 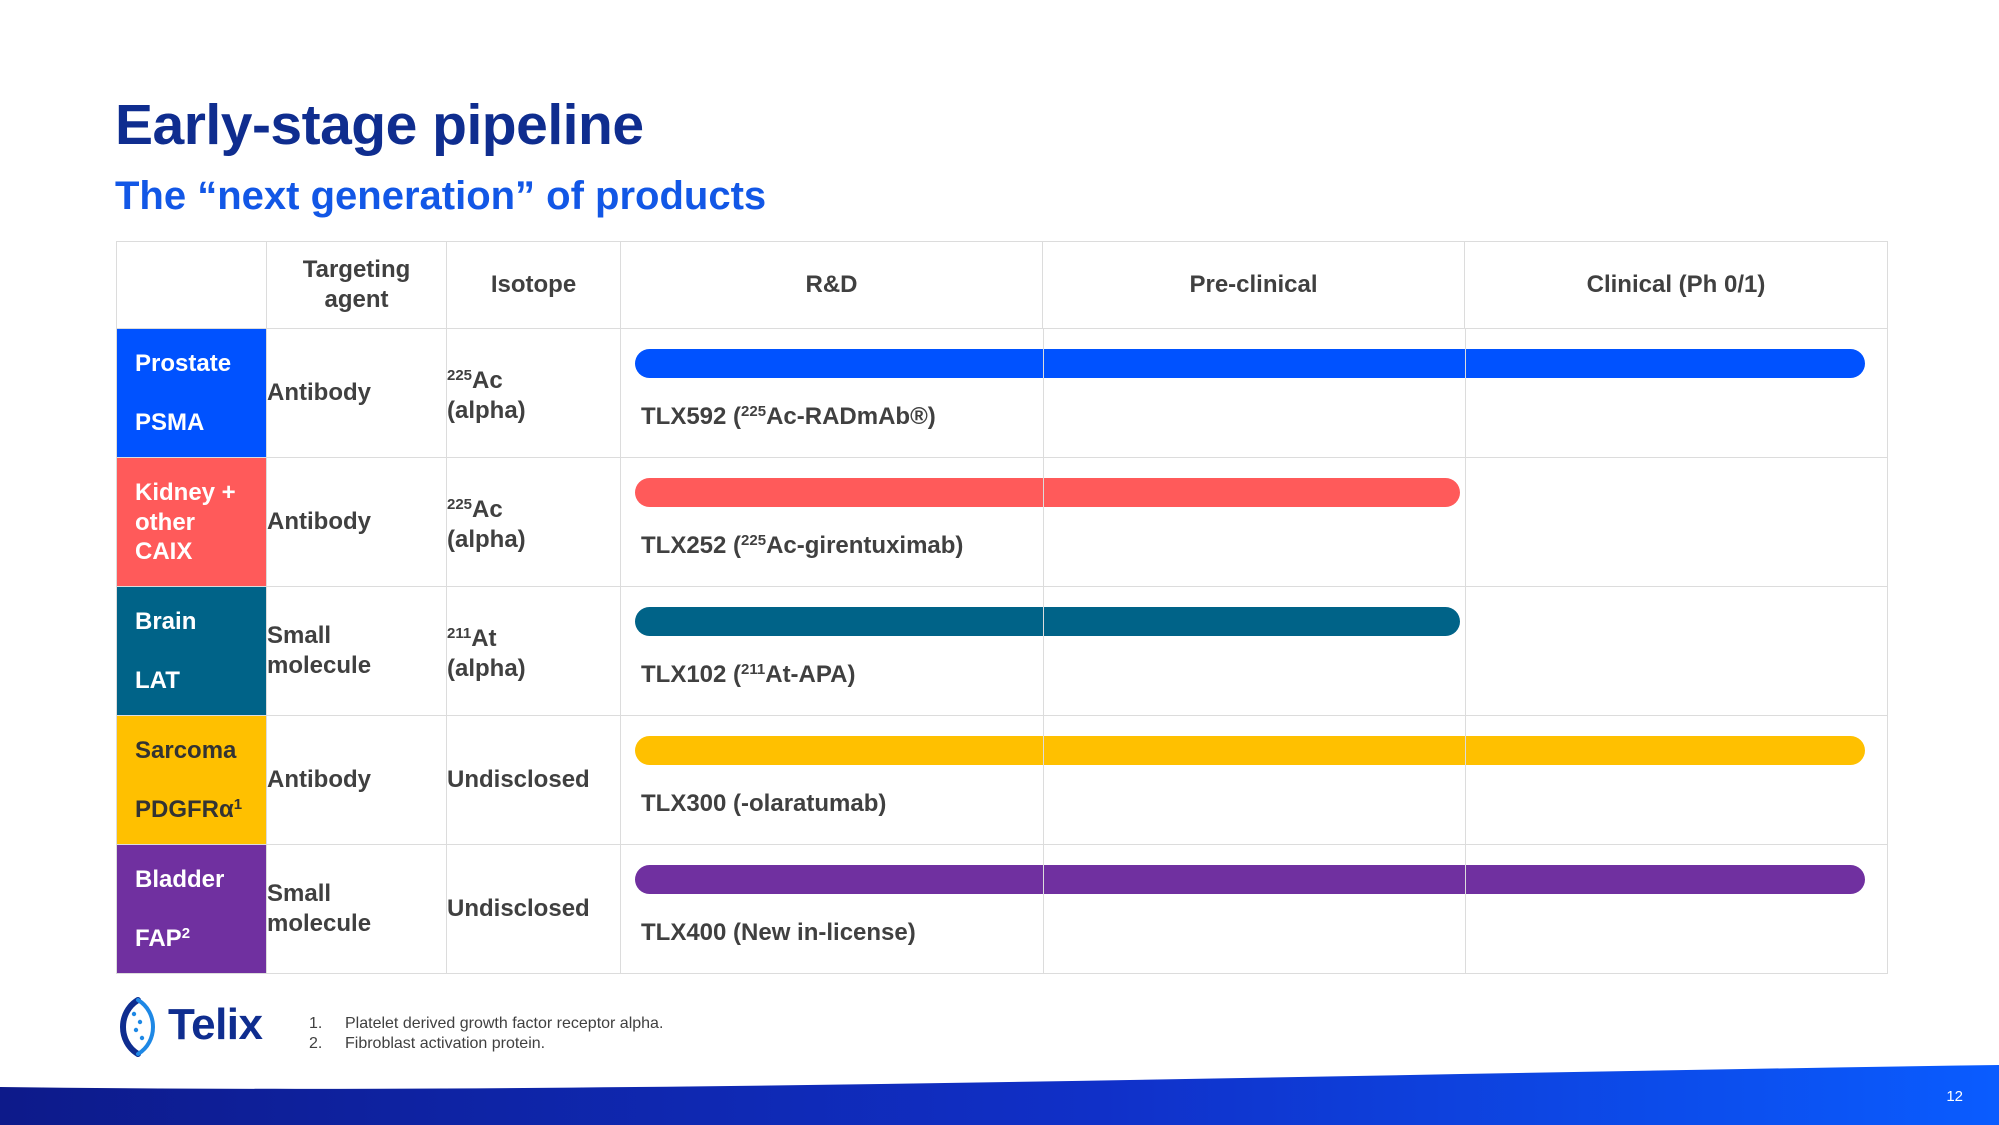 I want to click on product-name-prefix: TLX102 (, so click(x=691, y=674).